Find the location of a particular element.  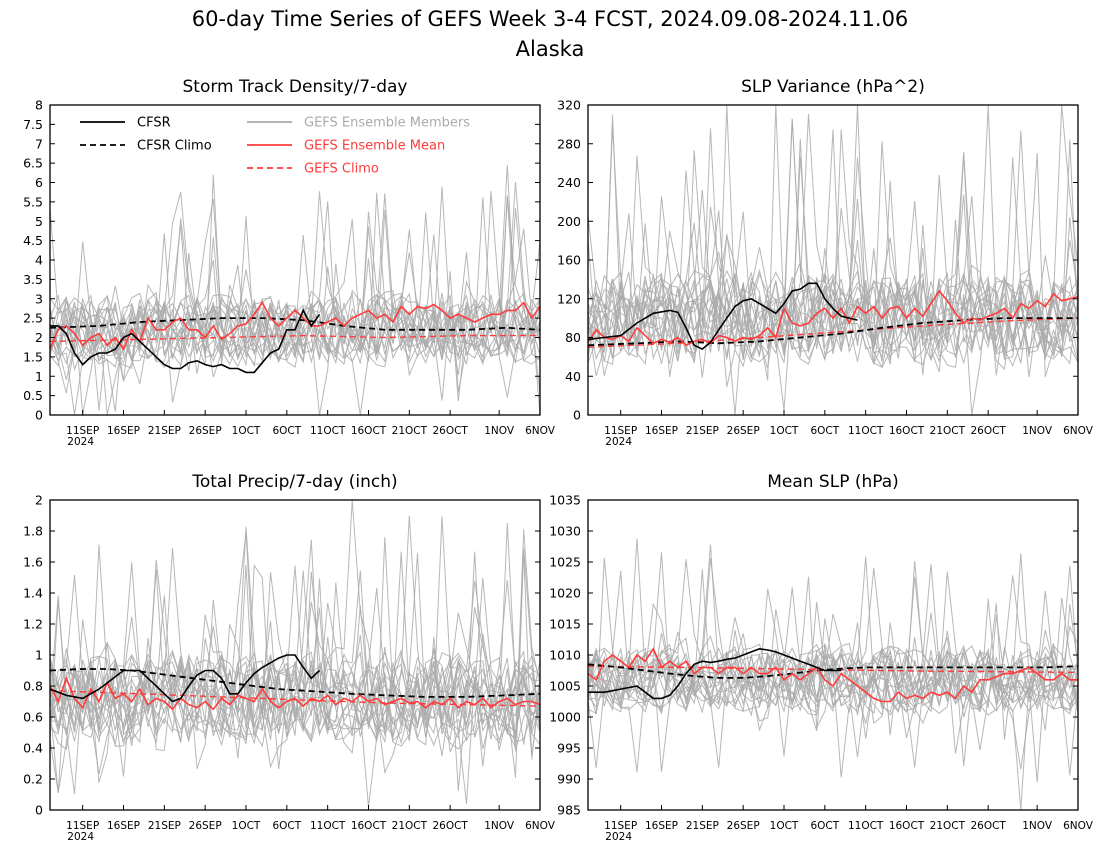

y-tick-label: 4 is located at coordinates (39, 260).